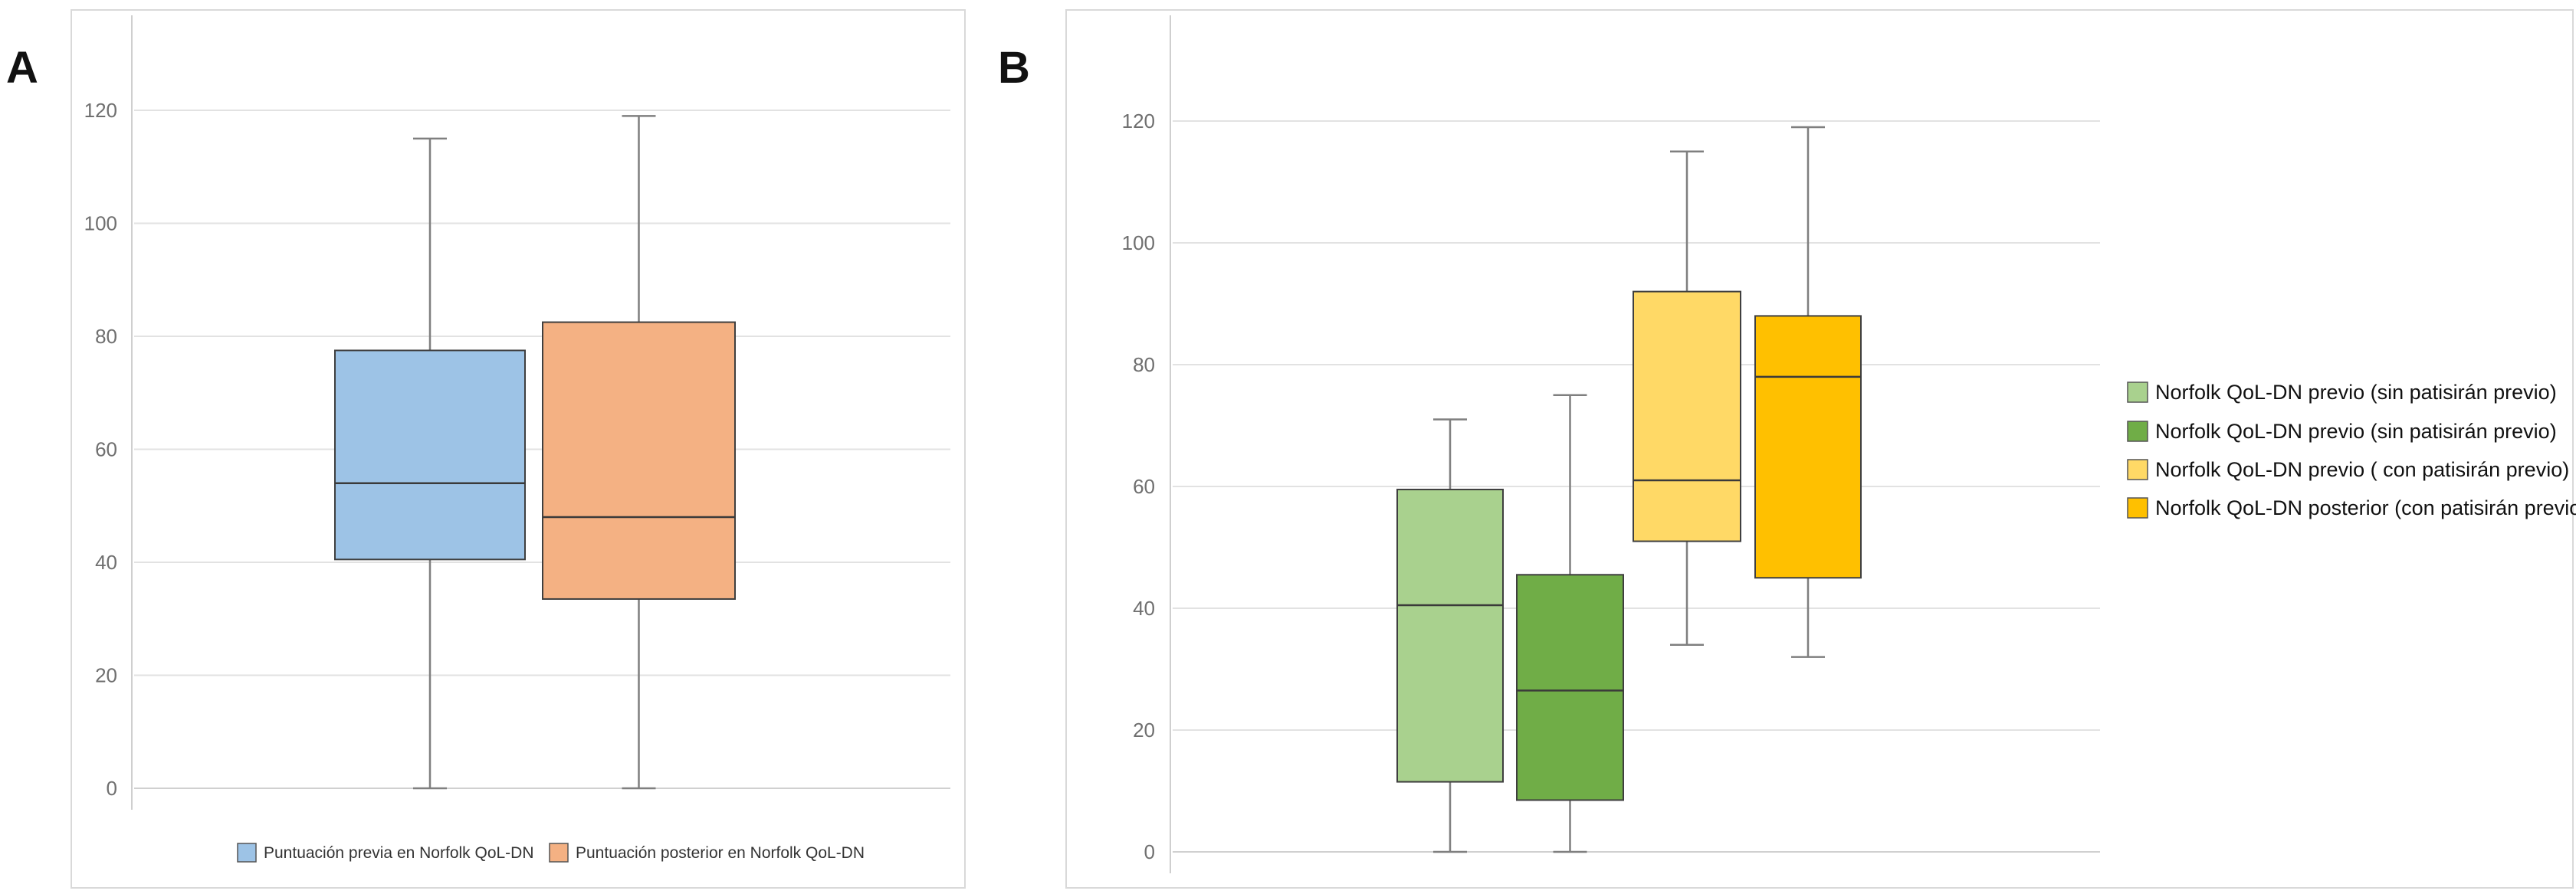  What do you see at coordinates (1014, 68) in the screenshot?
I see `panel-letter-b: B` at bounding box center [1014, 68].